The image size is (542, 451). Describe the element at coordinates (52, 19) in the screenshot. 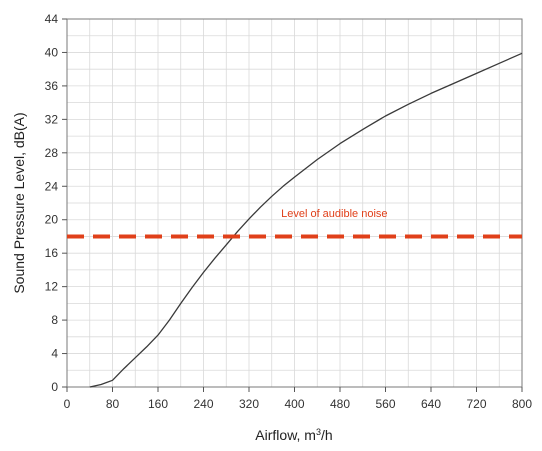

I see `y-tick-label: 44` at that location.